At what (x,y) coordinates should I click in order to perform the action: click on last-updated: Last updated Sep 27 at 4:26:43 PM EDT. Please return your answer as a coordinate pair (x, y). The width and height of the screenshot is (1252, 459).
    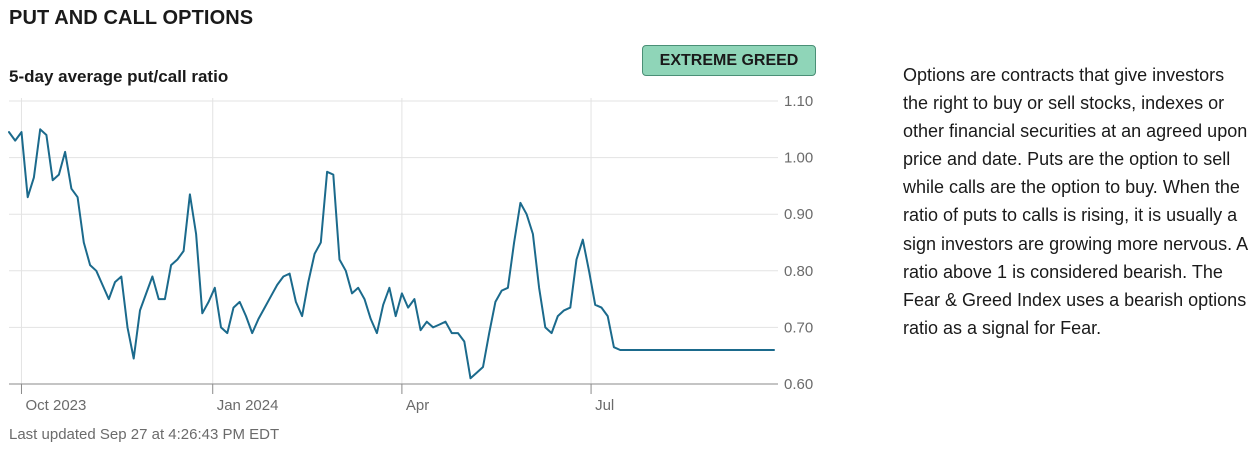
    Looking at the image, I should click on (144, 434).